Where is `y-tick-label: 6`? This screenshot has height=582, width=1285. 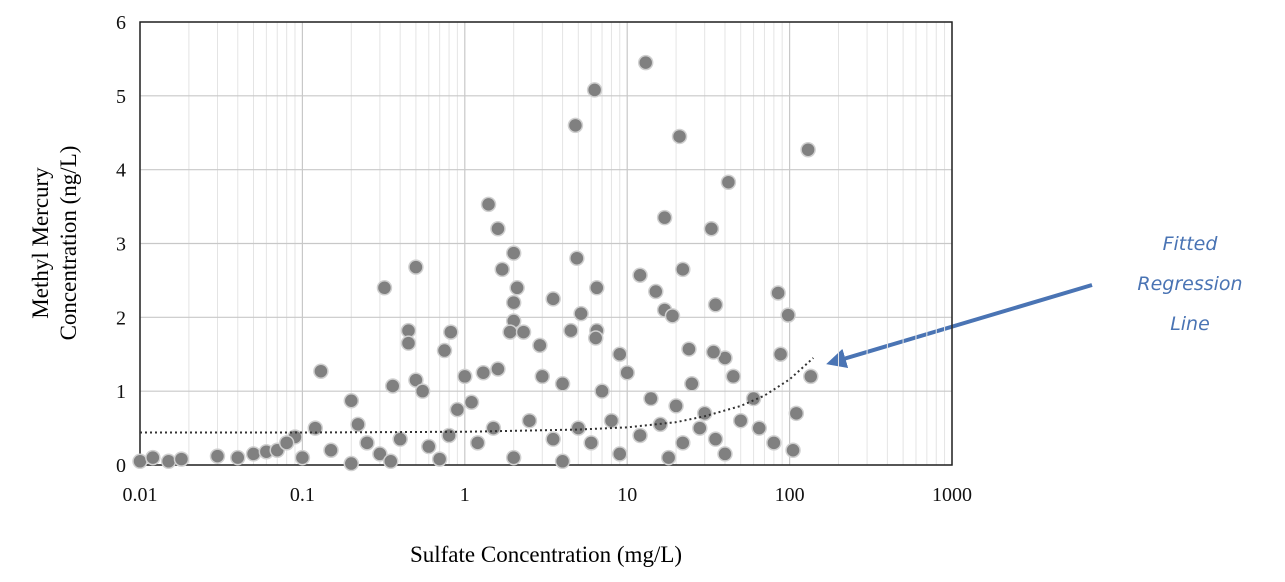 y-tick-label: 6 is located at coordinates (121, 23).